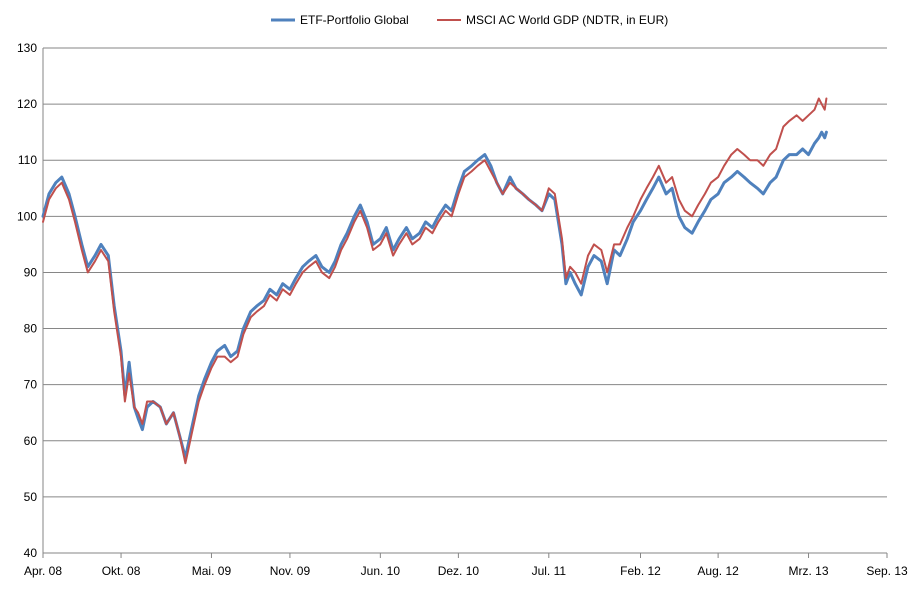  I want to click on x-tick-label-9: Mrz. 13, so click(809, 571).